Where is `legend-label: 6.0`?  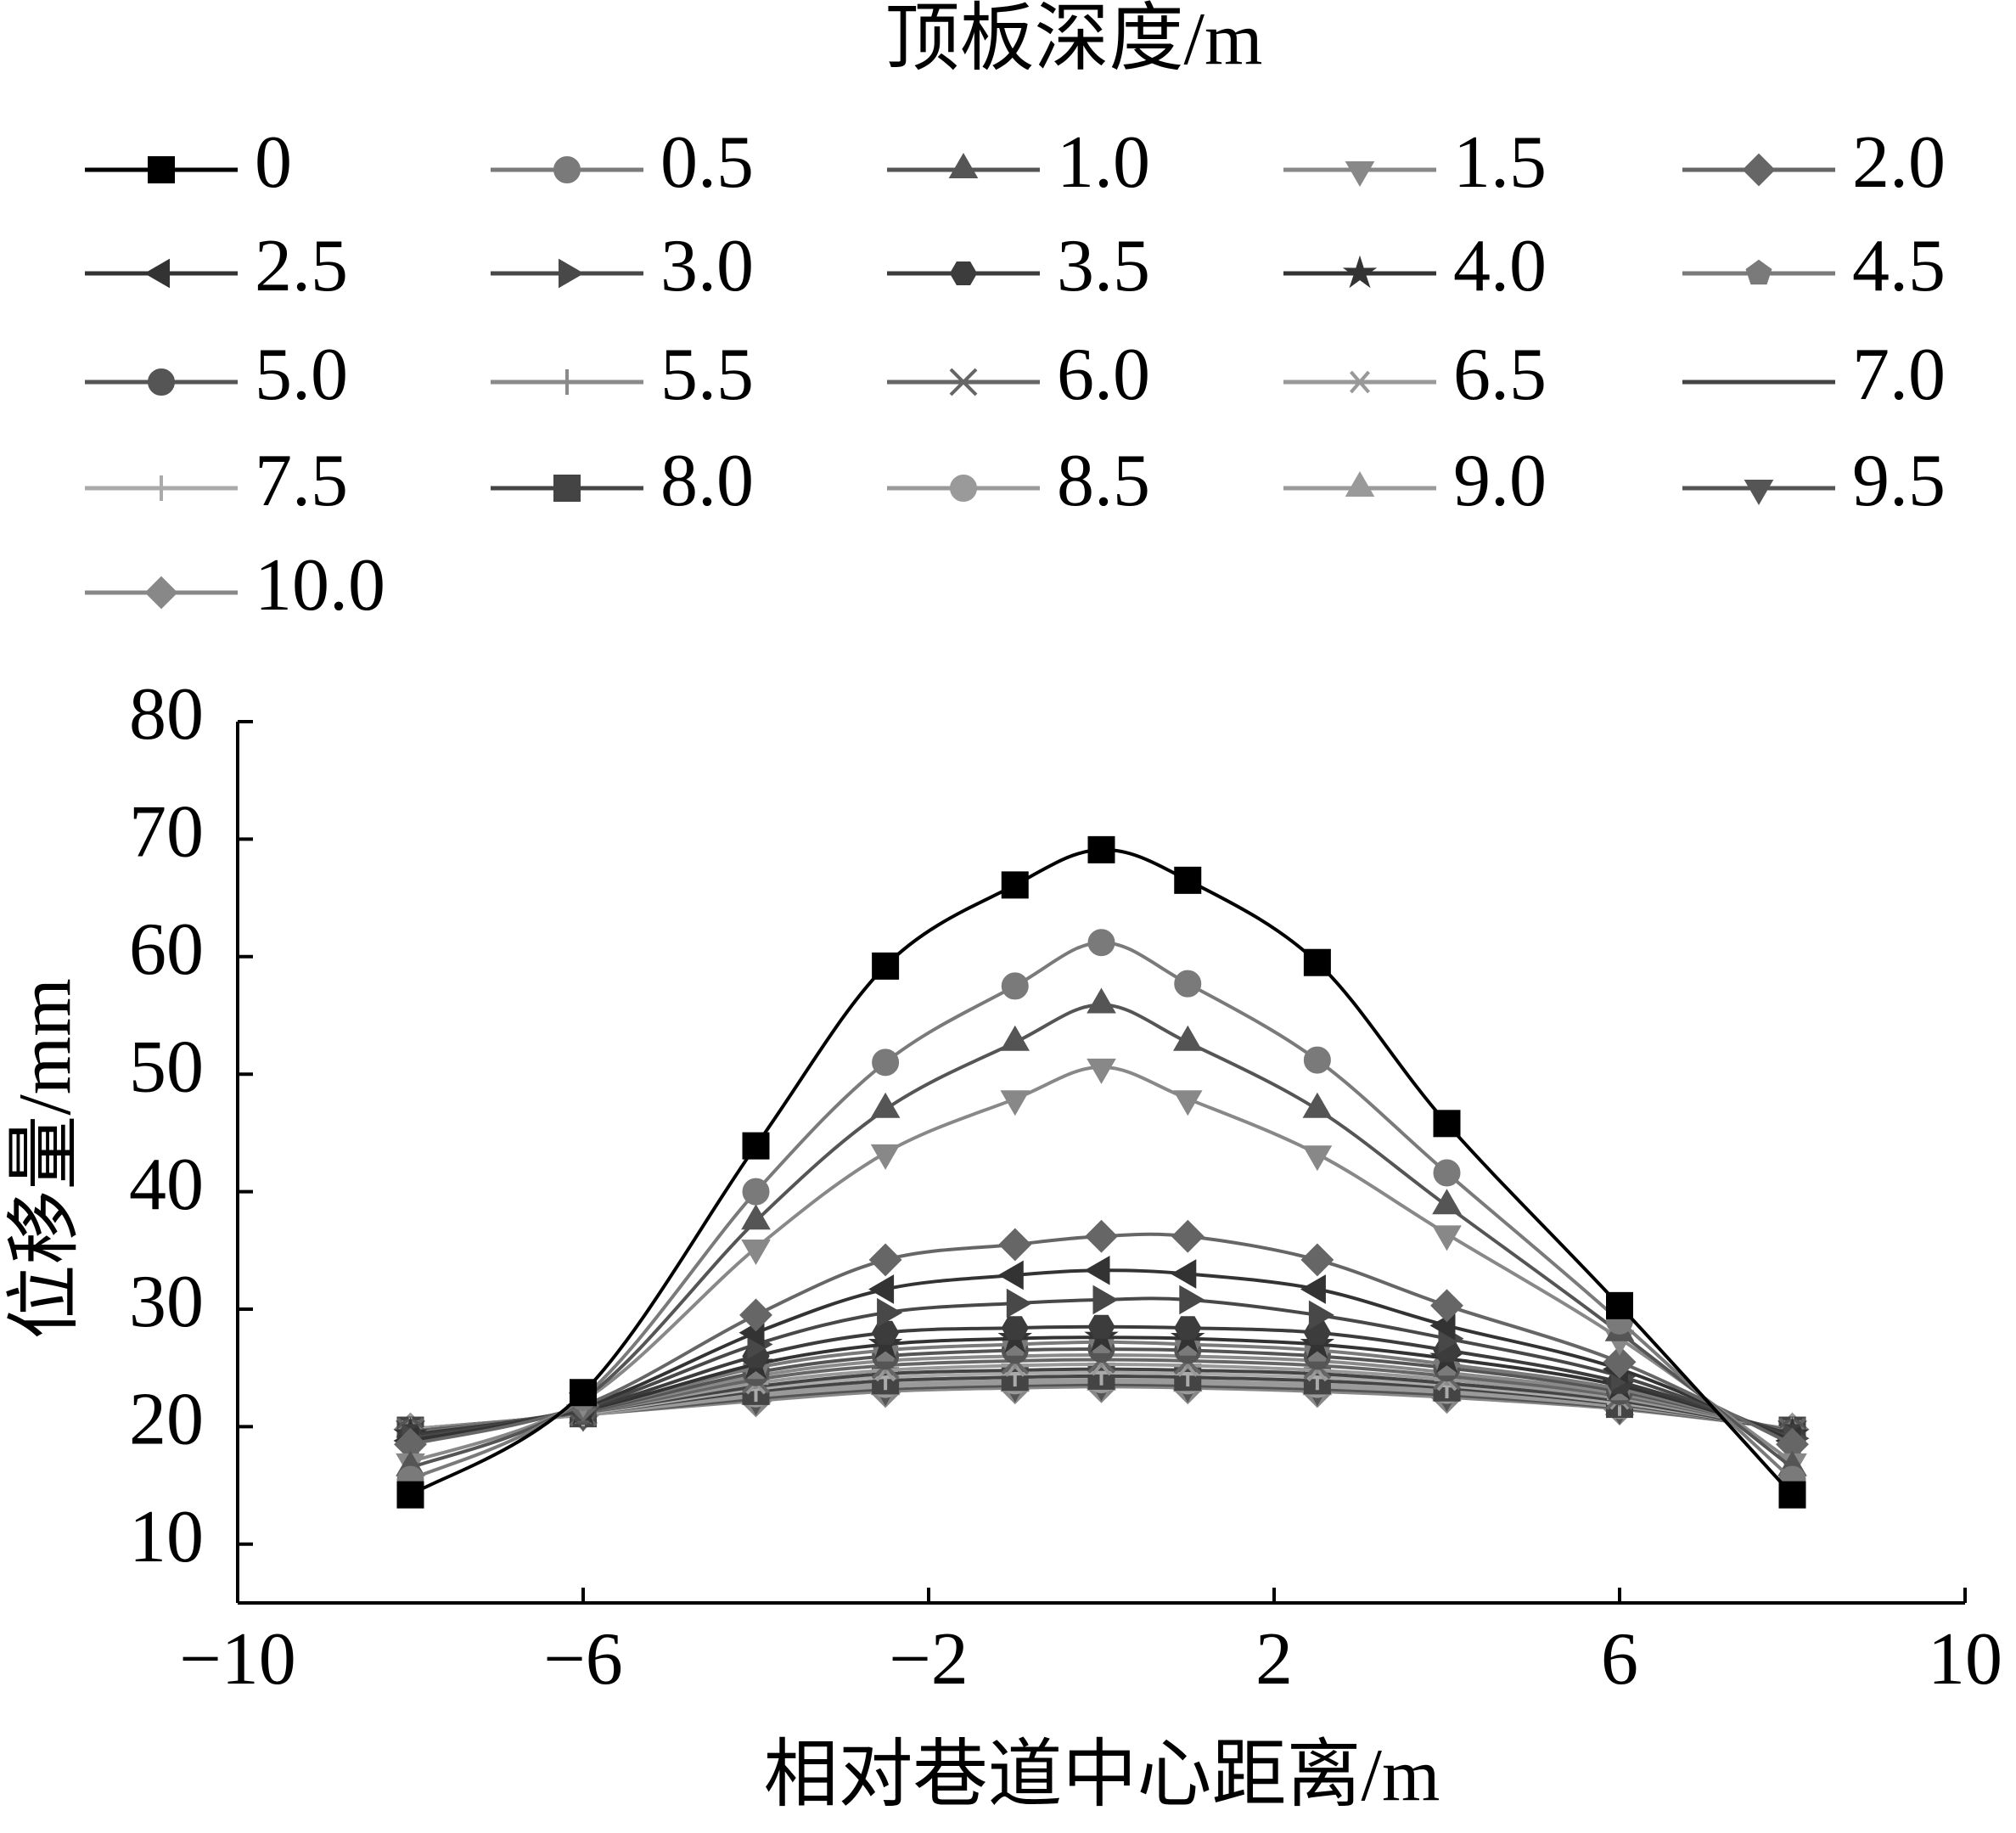 legend-label: 6.0 is located at coordinates (1103, 375).